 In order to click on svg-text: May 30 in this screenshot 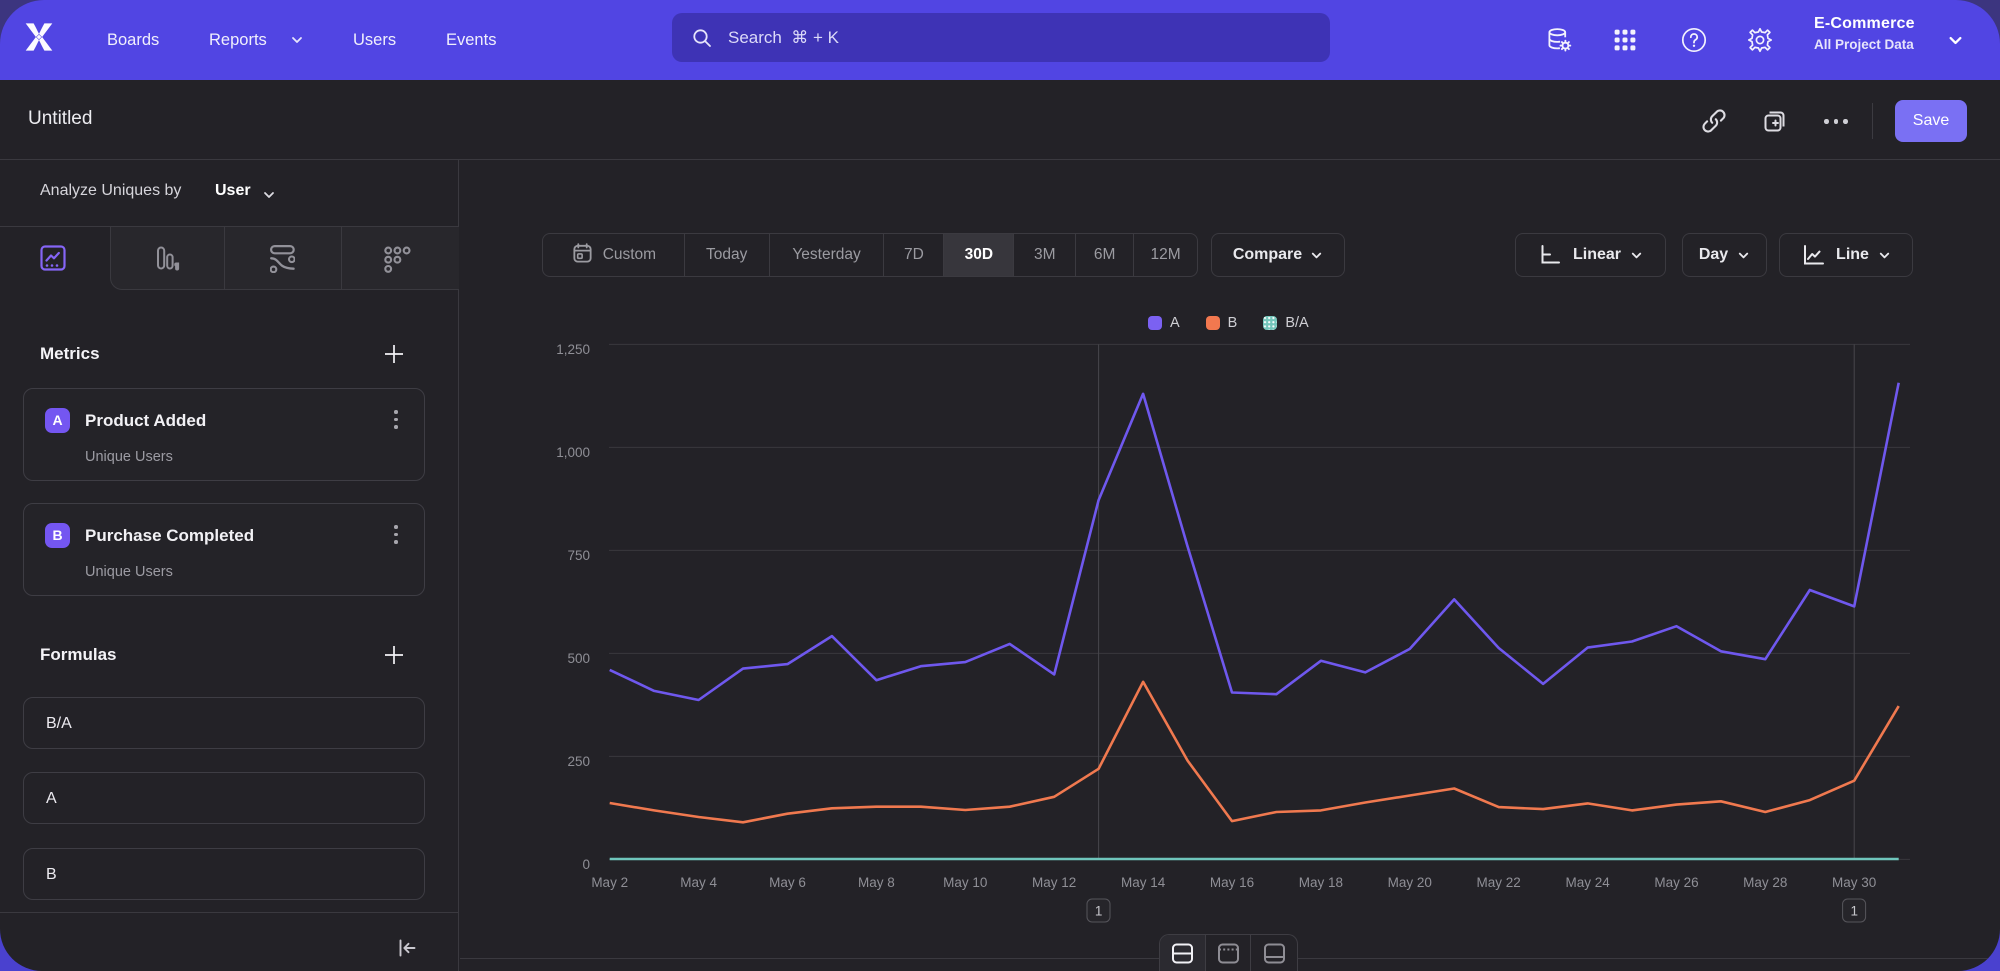, I will do `click(1854, 882)`.